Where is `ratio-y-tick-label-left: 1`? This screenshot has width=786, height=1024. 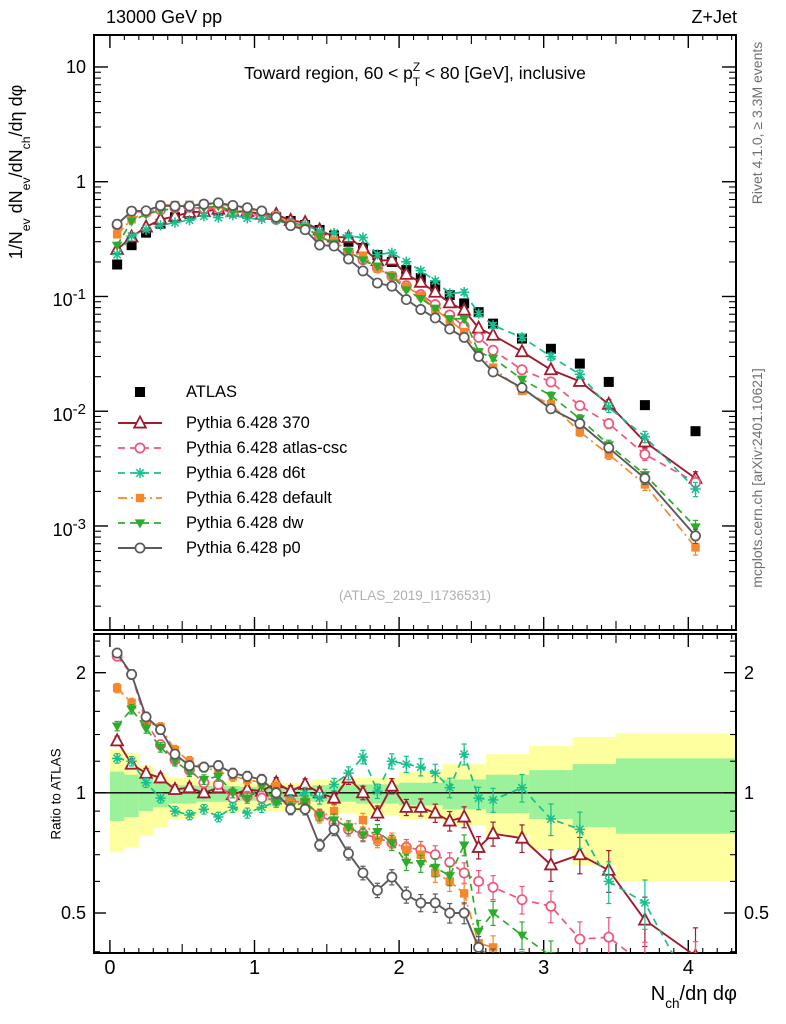
ratio-y-tick-label-left: 1 is located at coordinates (80, 792).